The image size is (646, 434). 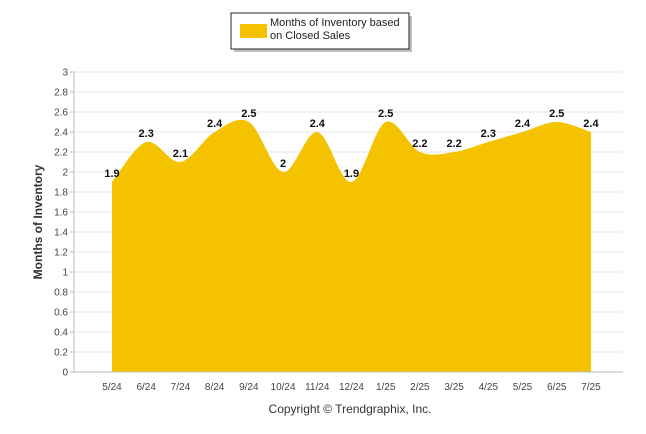 I want to click on legend-label-line2: on Closed Sales, so click(x=310, y=36).